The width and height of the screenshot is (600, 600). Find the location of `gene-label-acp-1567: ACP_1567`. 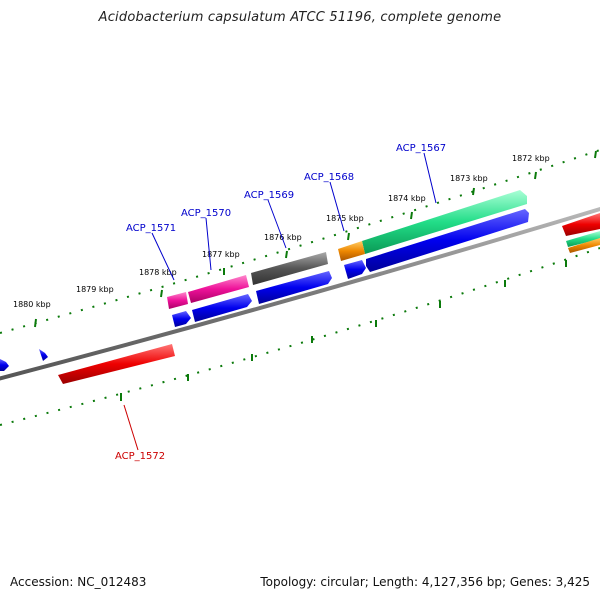

gene-label-acp-1567: ACP_1567 is located at coordinates (421, 148).